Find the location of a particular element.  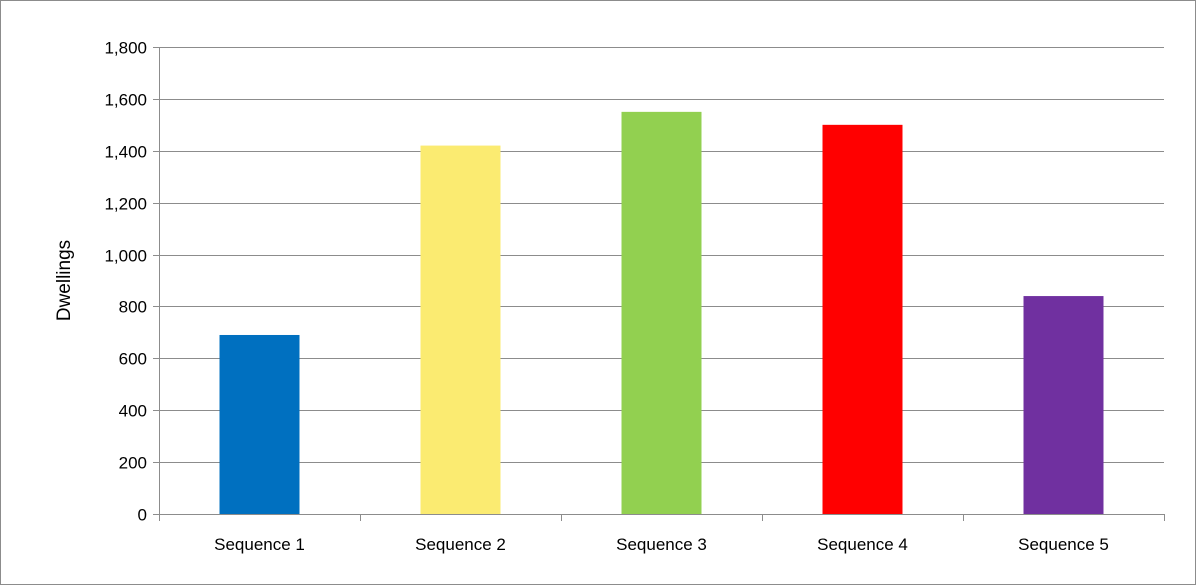

y-axis-title: Dwellings is located at coordinates (64, 280).